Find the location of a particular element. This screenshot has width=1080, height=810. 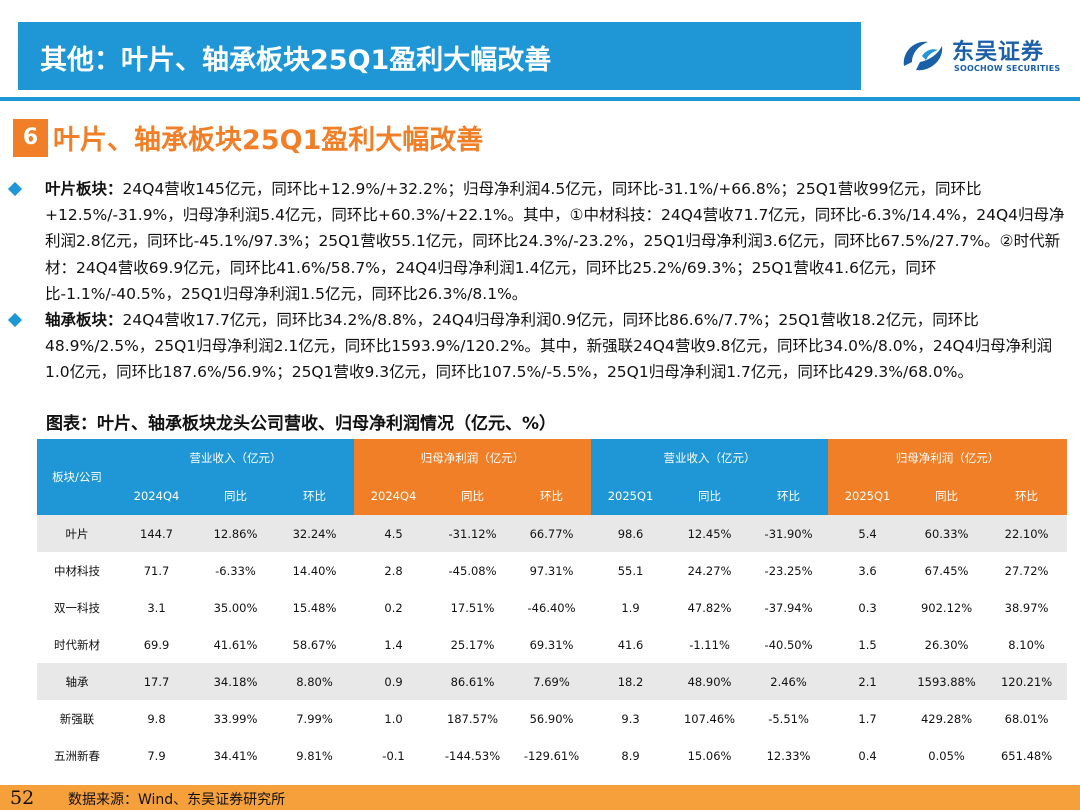

row-label: 双一科技 is located at coordinates (77, 607).